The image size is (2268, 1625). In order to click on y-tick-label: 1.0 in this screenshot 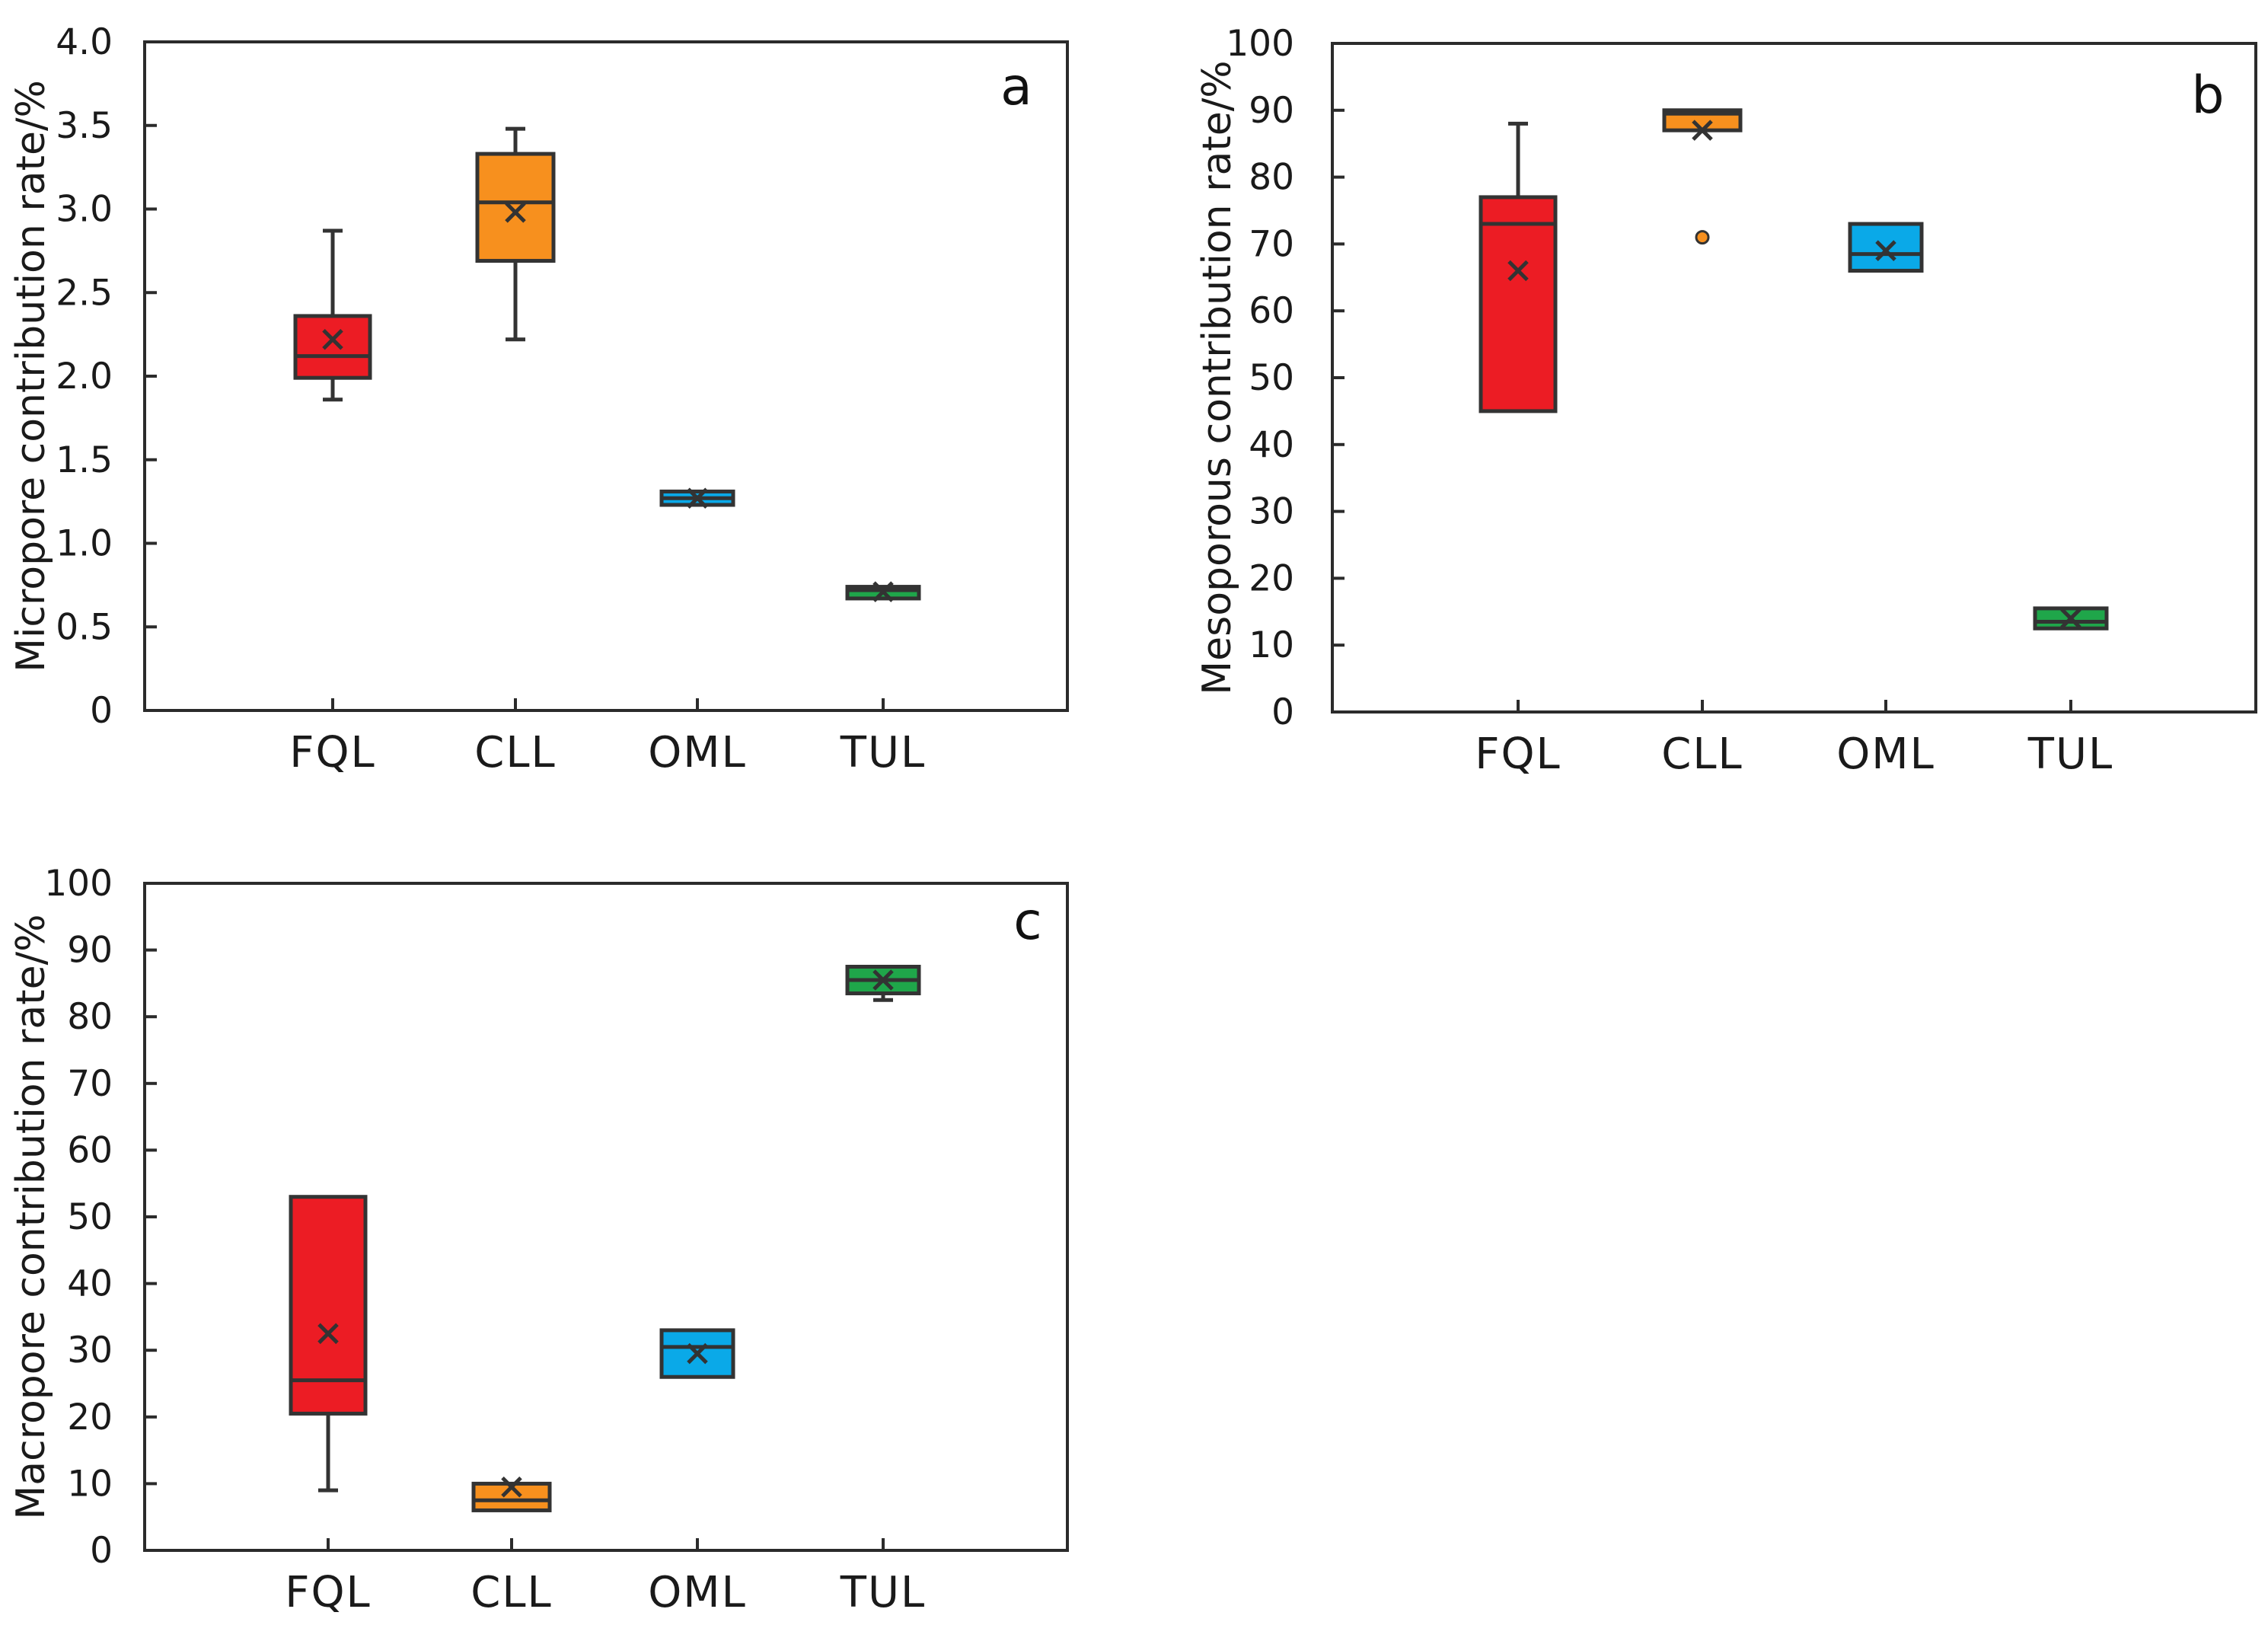, I will do `click(84, 544)`.